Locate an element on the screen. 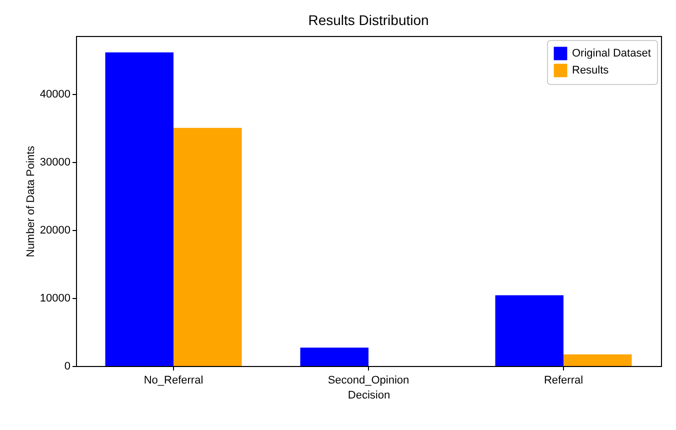  y-axis-title: Number of Data Points is located at coordinates (30, 201).